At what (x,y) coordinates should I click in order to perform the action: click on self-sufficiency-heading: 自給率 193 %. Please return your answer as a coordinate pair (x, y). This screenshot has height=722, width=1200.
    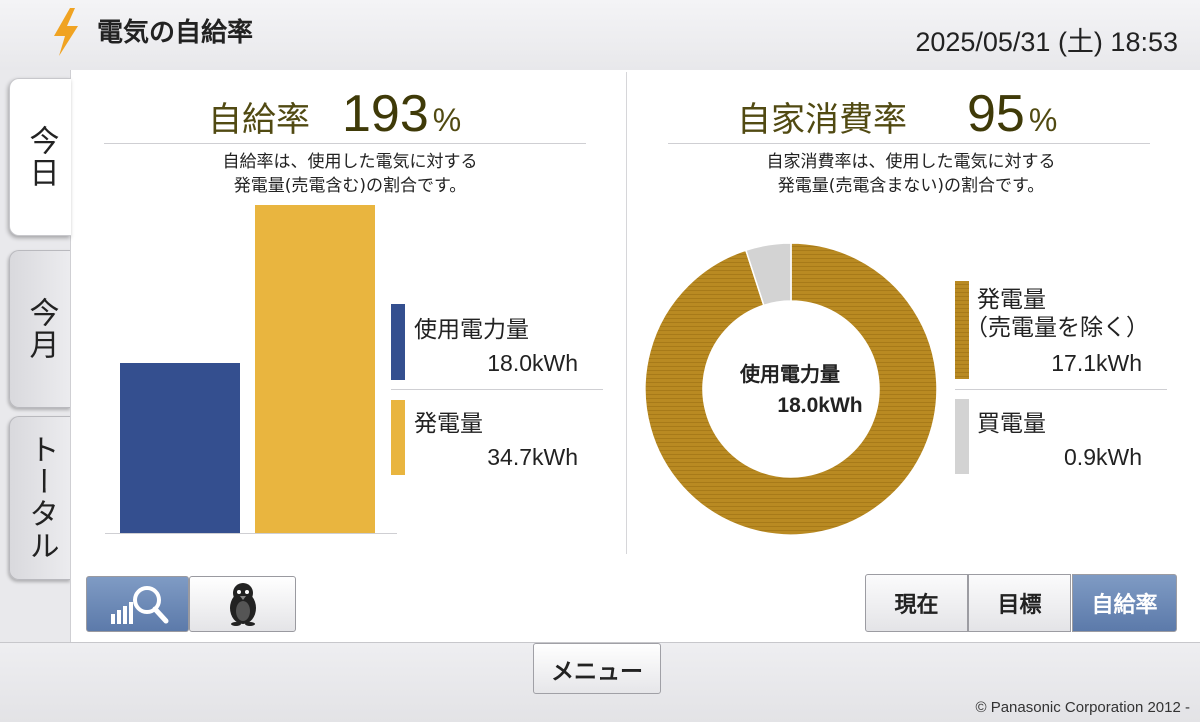
    Looking at the image, I should click on (334, 114).